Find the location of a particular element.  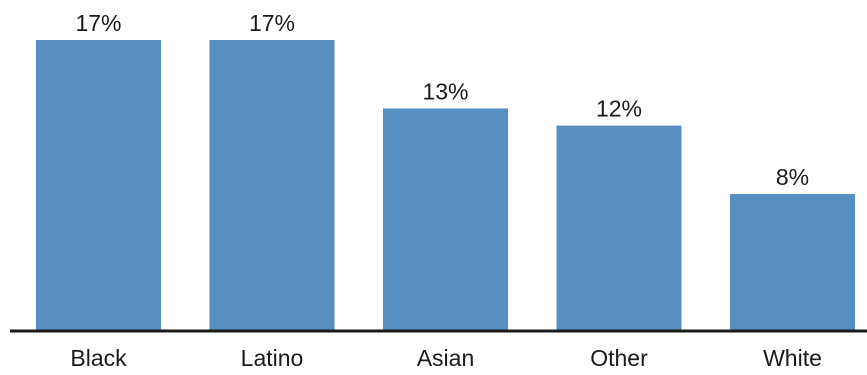

x-tick-label-asian: Asian is located at coordinates (446, 358).